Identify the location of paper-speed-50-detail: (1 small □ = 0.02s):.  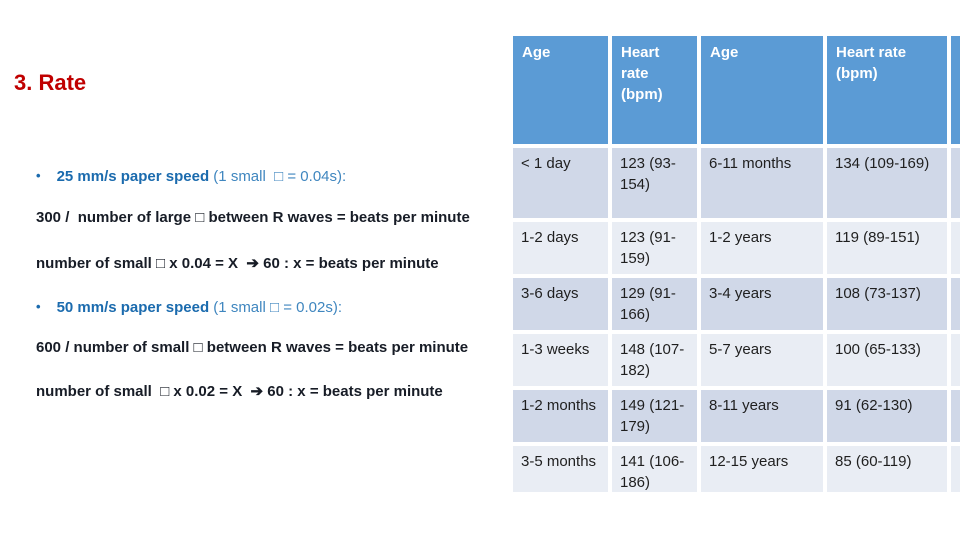
(275, 307).